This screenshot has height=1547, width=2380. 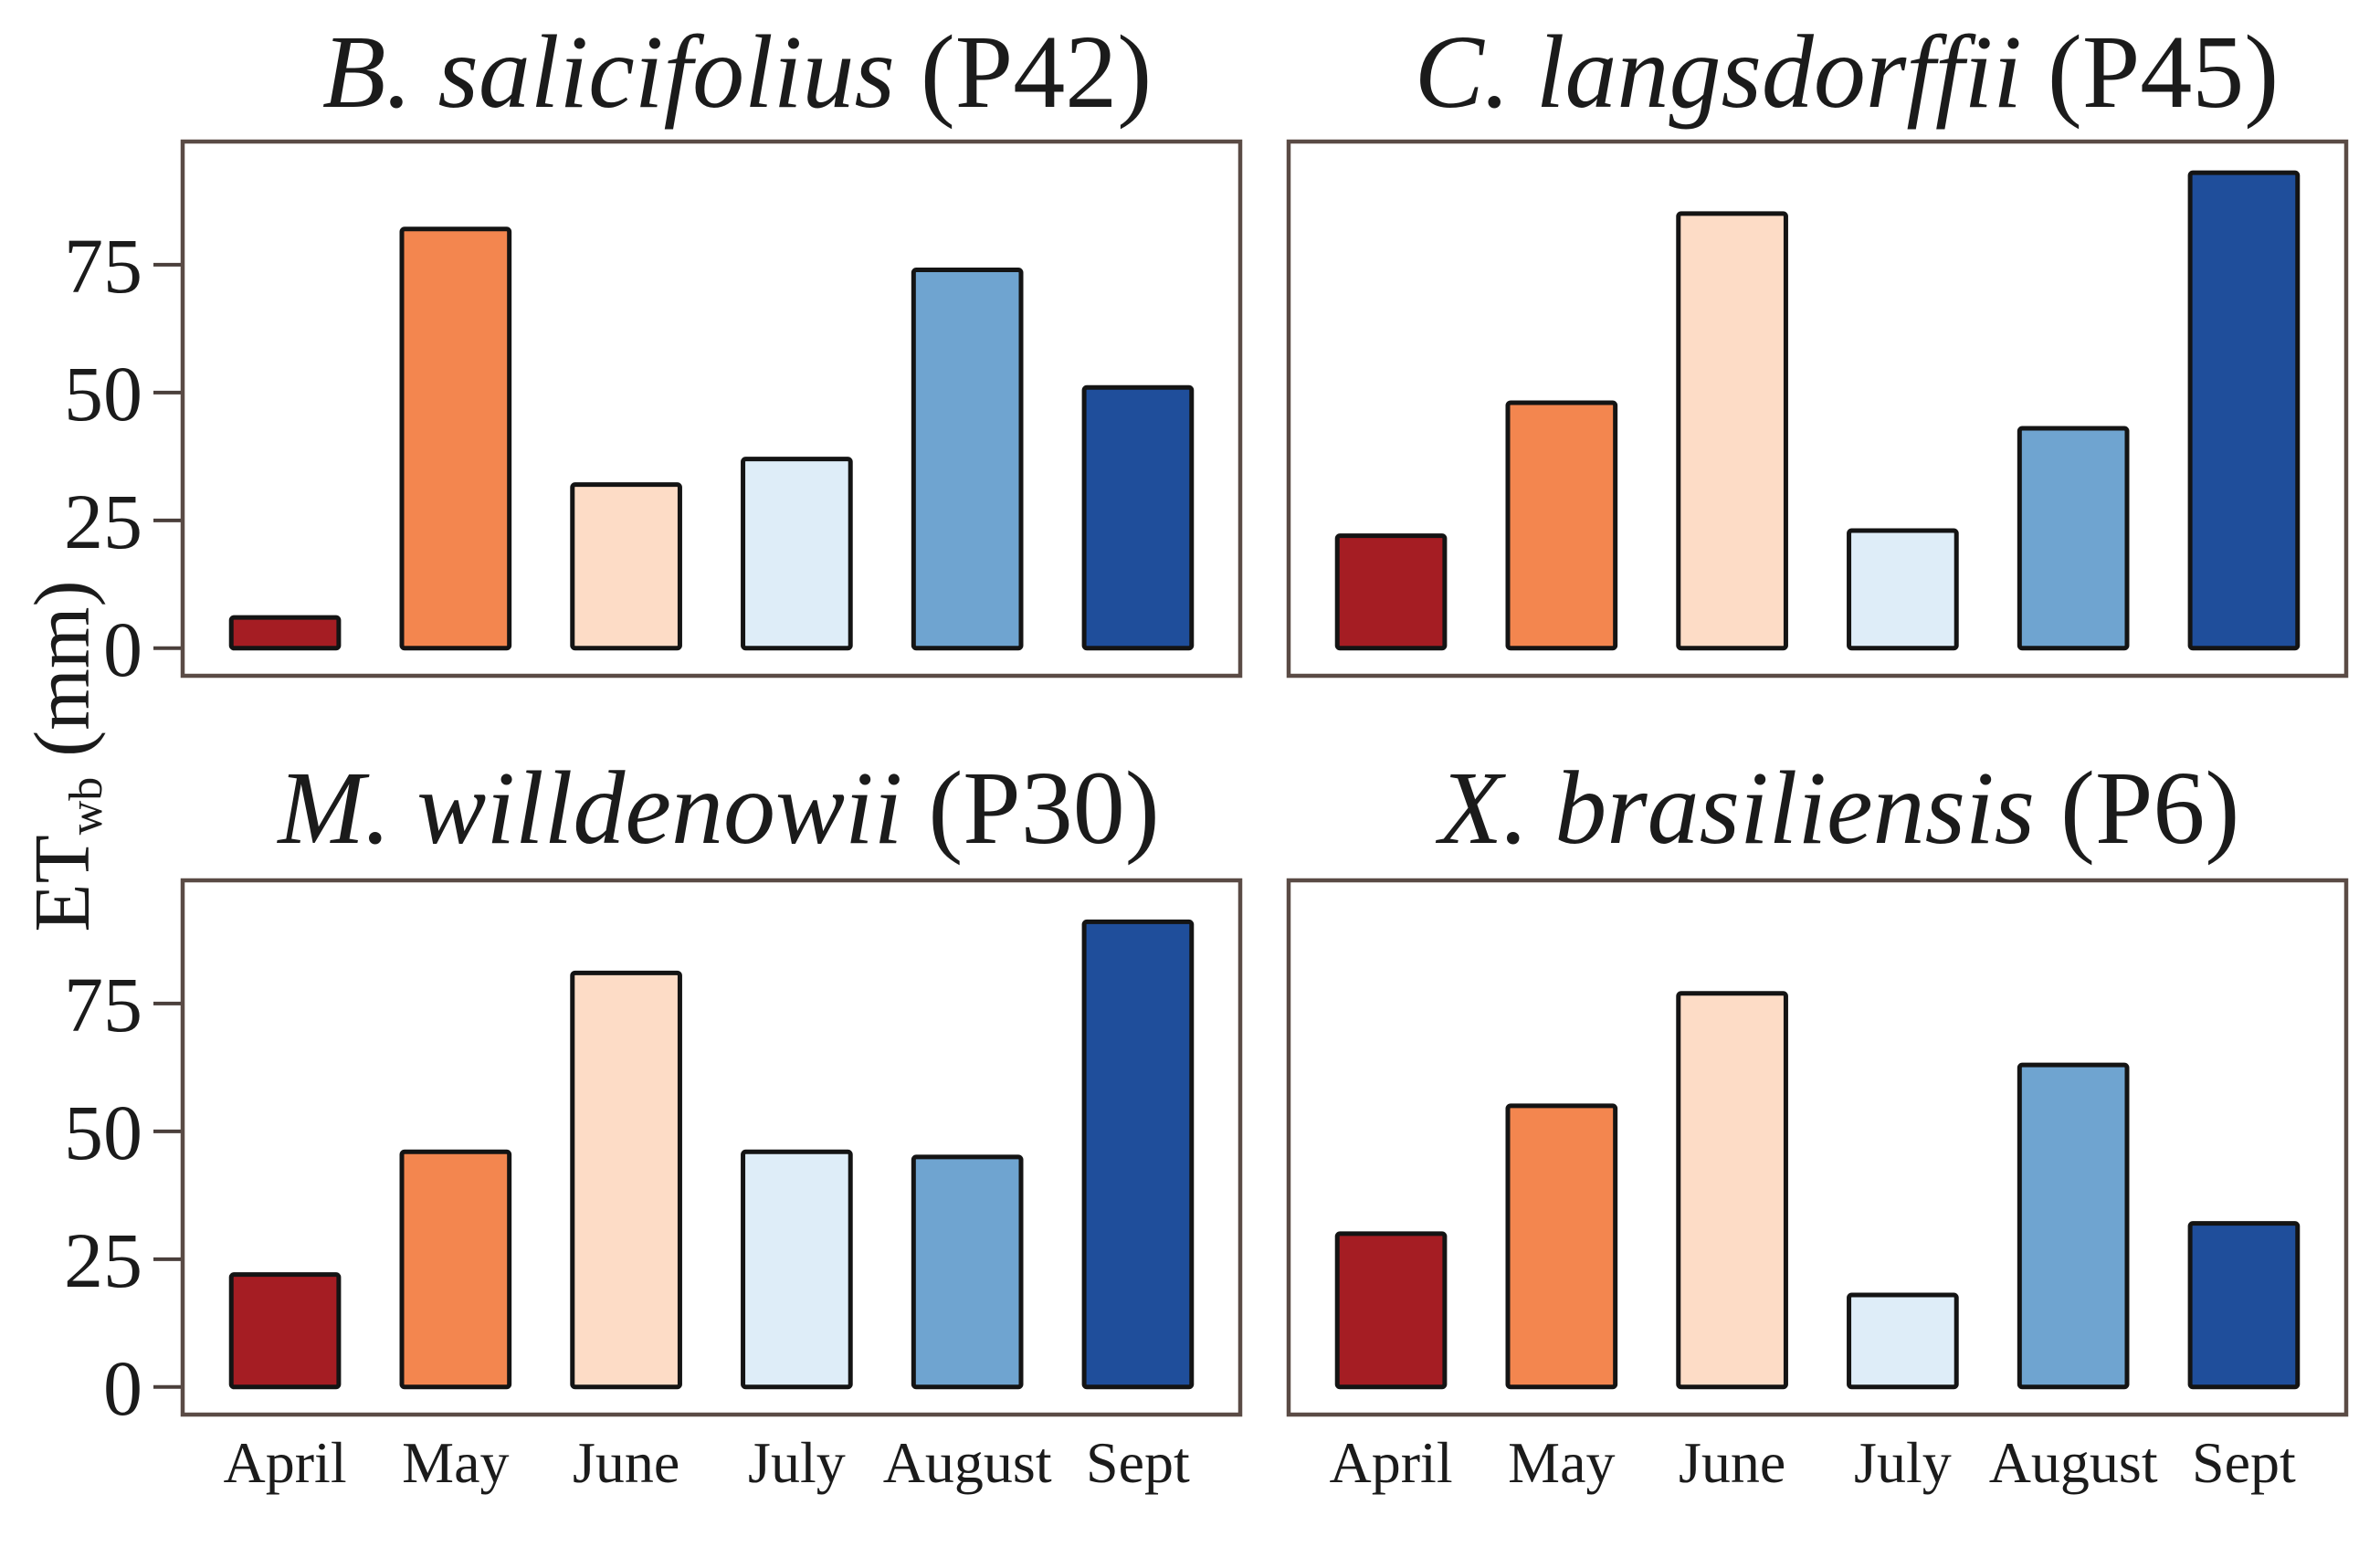 I want to click on y-axis-label-unit: (mm), so click(x=61, y=668).